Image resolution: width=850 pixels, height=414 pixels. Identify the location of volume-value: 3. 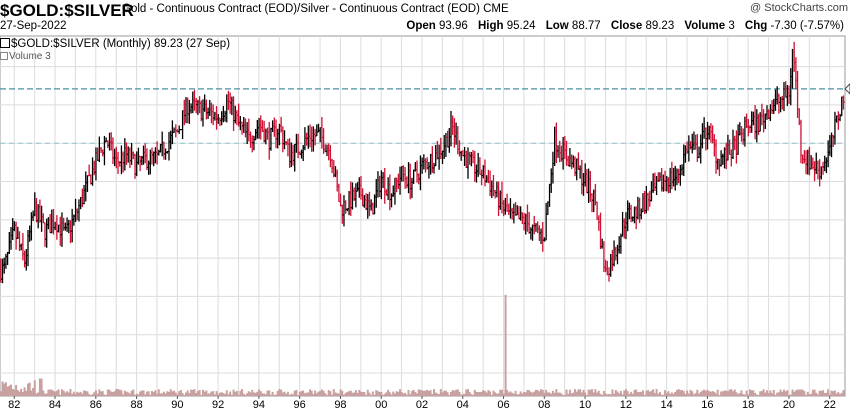
(731, 26).